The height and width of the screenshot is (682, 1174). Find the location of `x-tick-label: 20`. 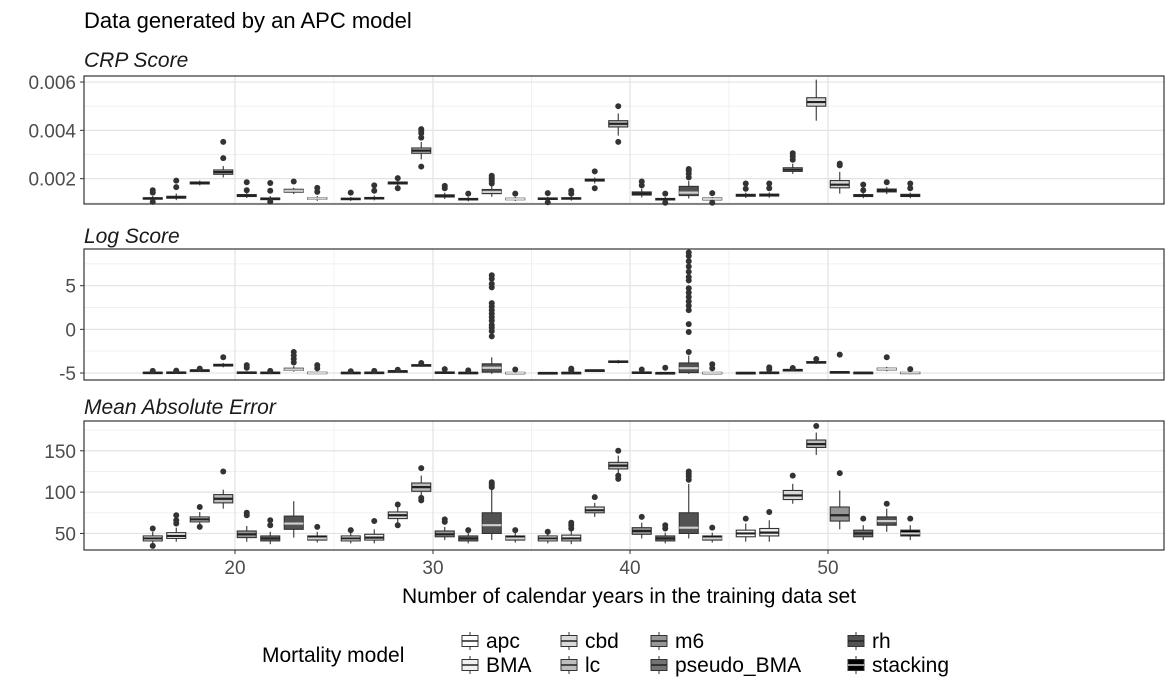

x-tick-label: 20 is located at coordinates (234, 568).